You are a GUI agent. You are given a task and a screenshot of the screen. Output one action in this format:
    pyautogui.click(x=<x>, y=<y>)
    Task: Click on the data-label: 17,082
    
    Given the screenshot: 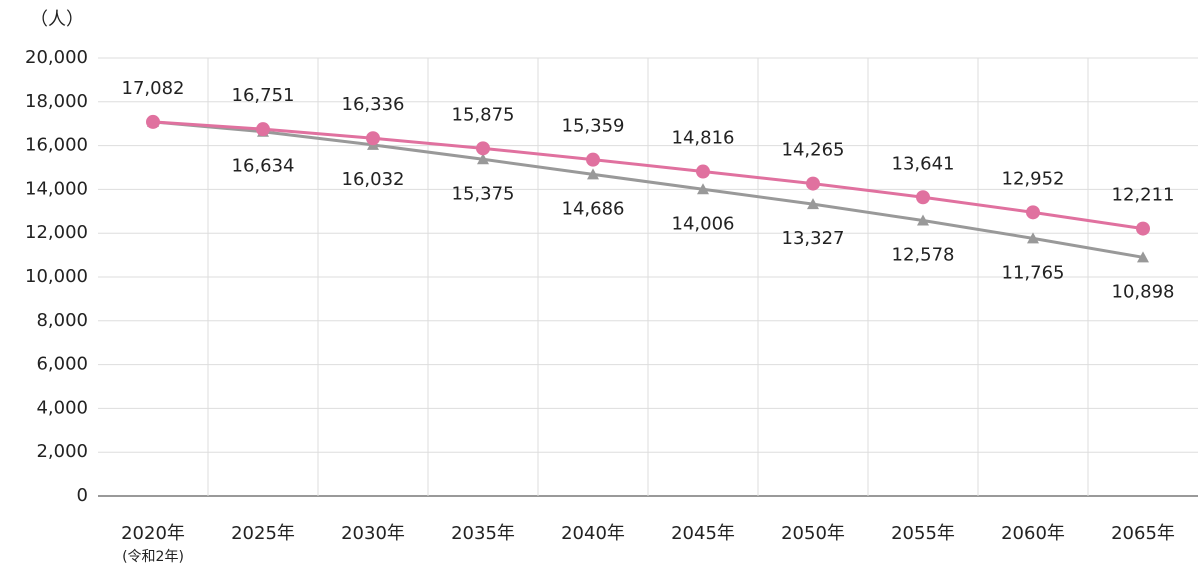 What is the action you would take?
    pyautogui.click(x=153, y=88)
    